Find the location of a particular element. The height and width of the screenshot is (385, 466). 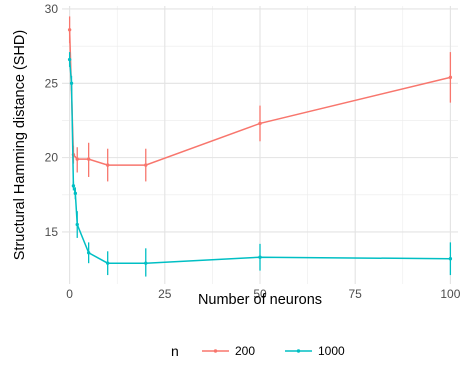

x-tick-label: 0 is located at coordinates (69, 294).